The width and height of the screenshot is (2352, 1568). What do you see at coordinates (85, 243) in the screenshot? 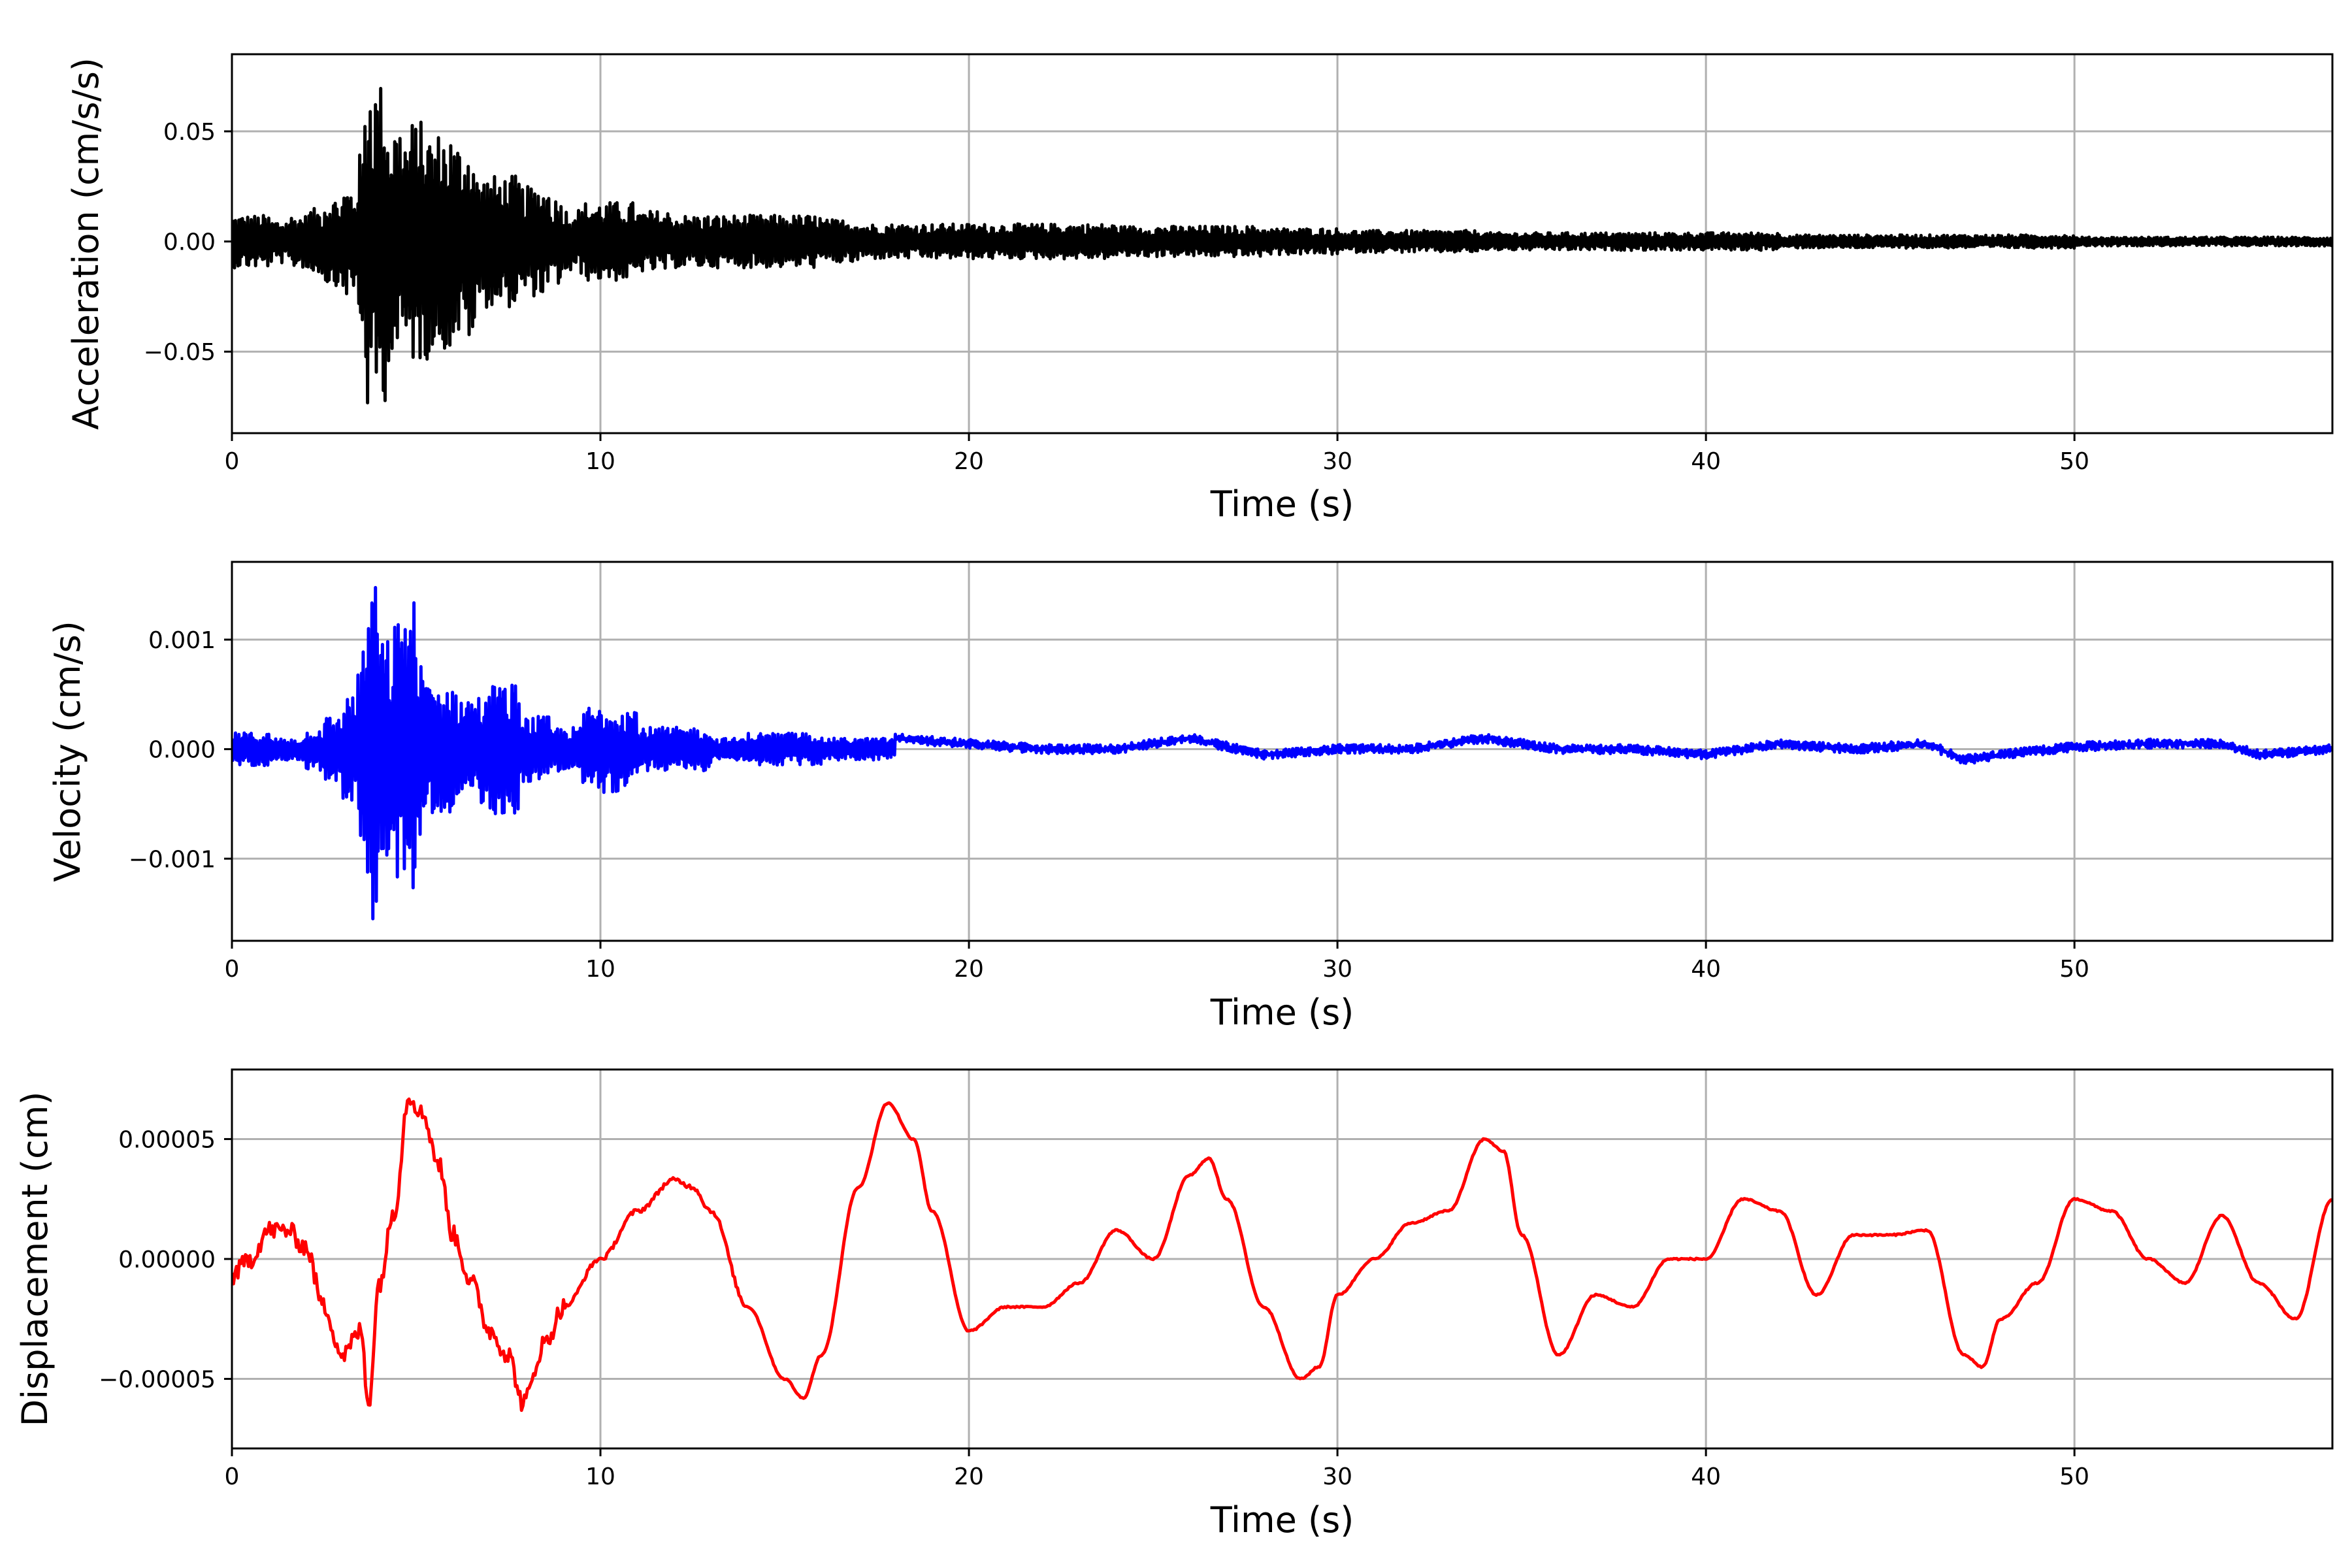
I see `y-axis-label: Acceleration (cm/s/s)` at bounding box center [85, 243].